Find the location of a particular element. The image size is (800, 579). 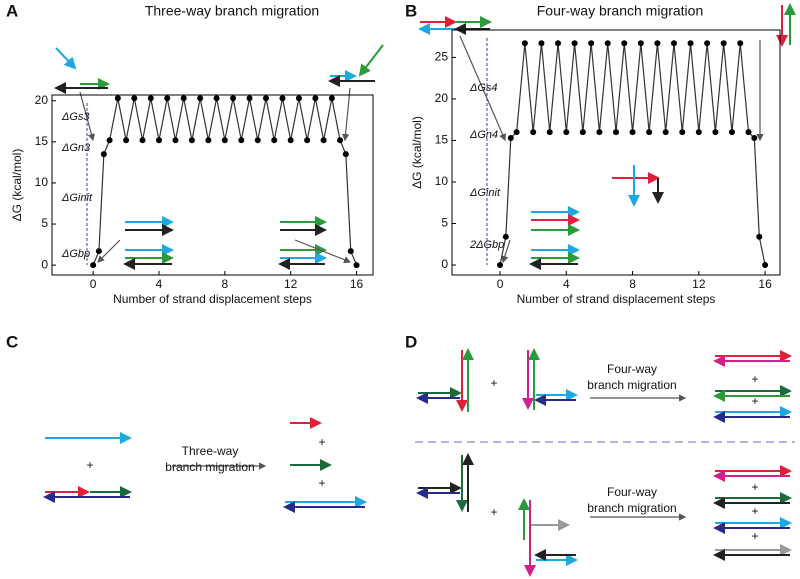

energy-line is located at coordinates (632, 154).